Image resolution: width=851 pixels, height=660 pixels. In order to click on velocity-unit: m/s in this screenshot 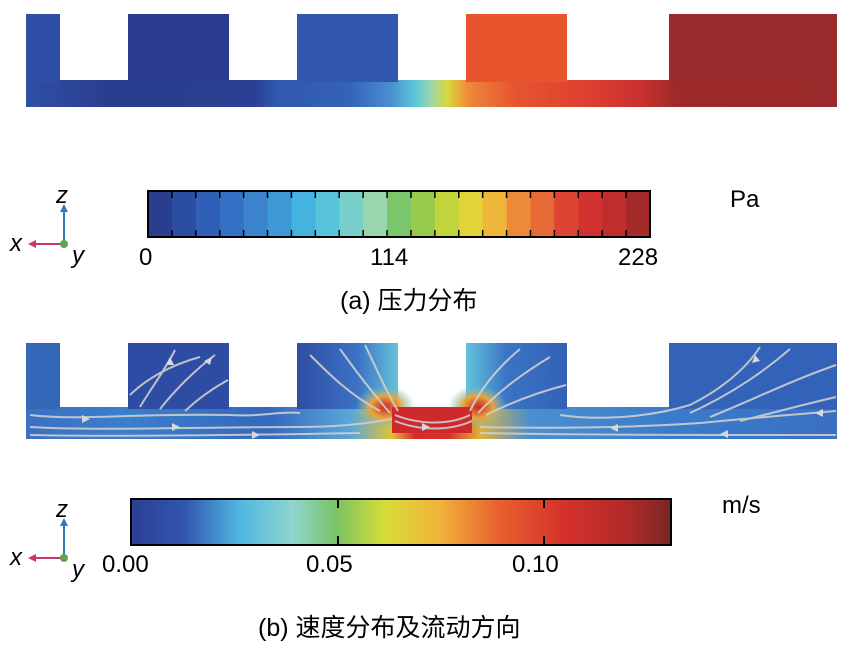, I will do `click(741, 505)`.